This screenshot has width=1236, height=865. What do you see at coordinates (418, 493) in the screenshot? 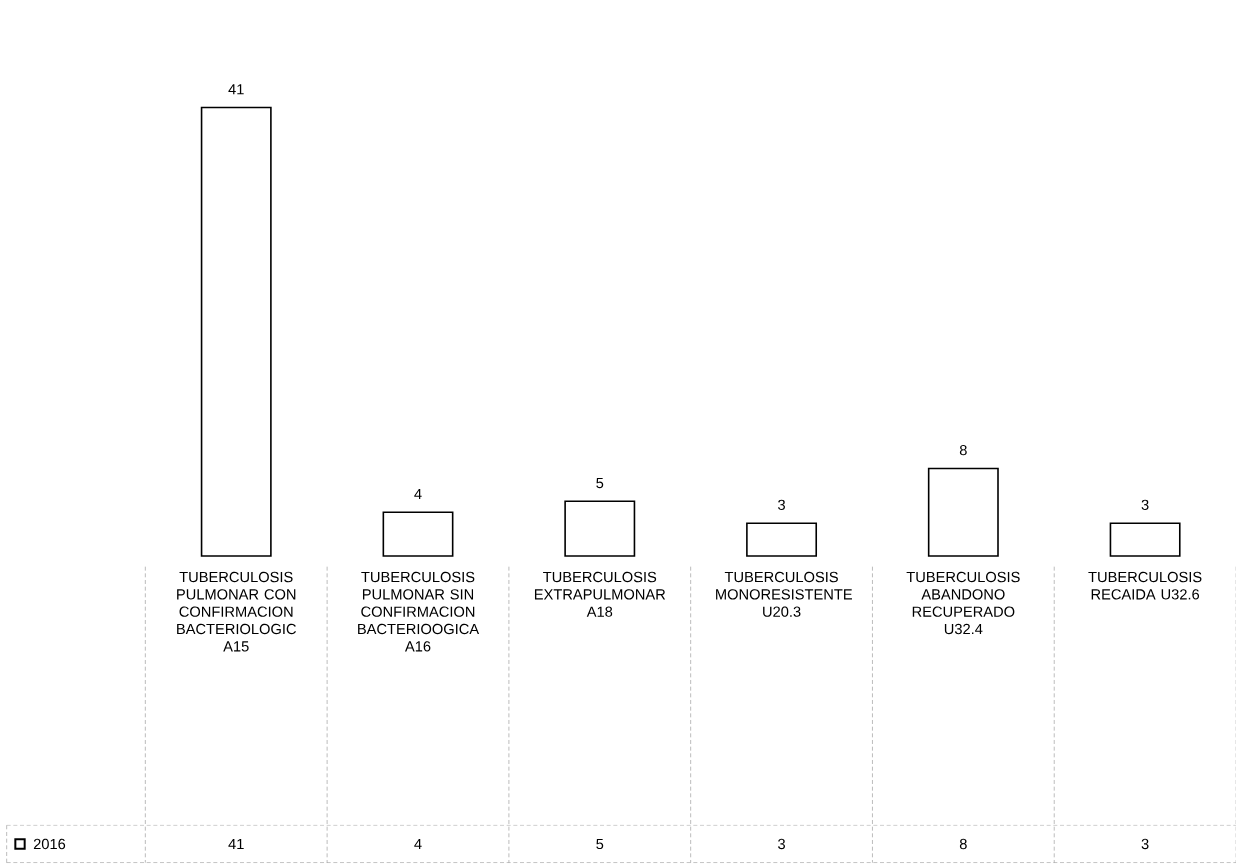
I see `annotation: 4` at bounding box center [418, 493].